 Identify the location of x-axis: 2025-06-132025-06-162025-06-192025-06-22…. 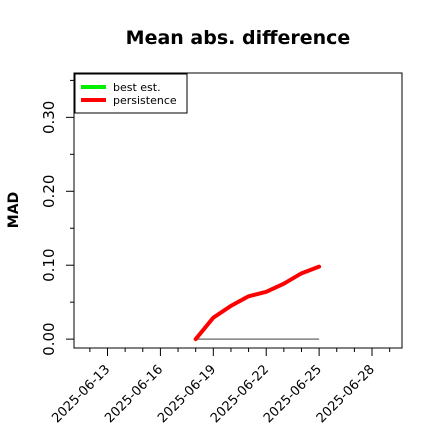
(220, 387).